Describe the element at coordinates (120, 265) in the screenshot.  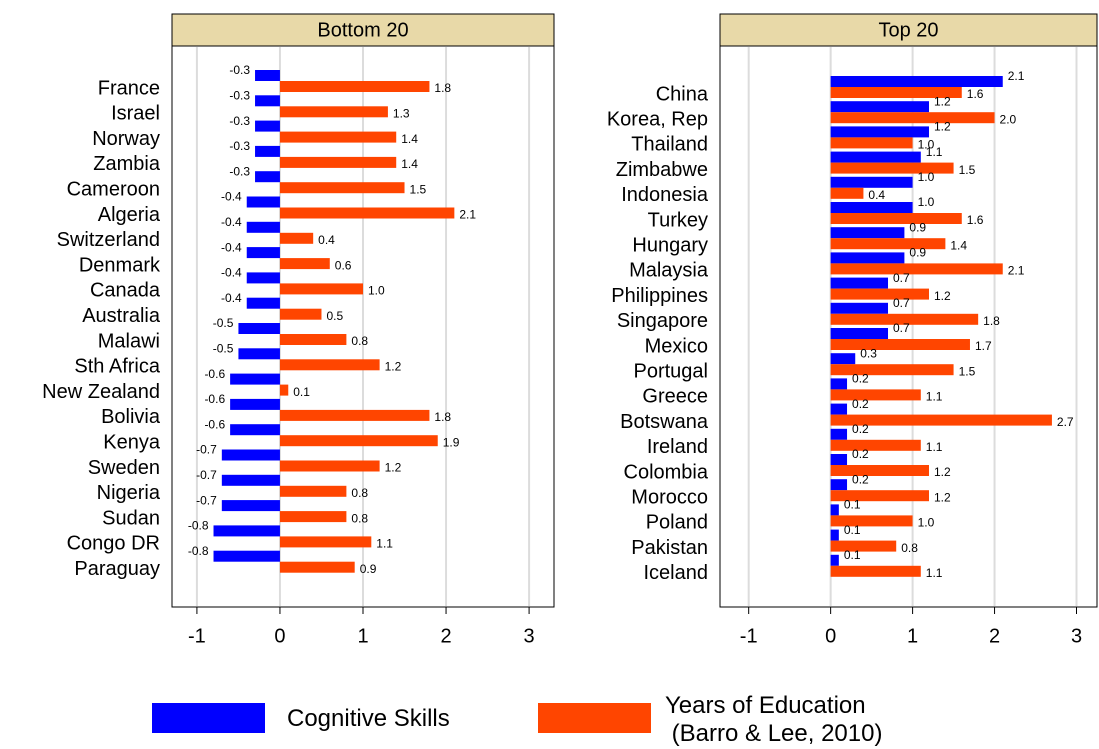
I see `y-tick-label: Denmark` at that location.